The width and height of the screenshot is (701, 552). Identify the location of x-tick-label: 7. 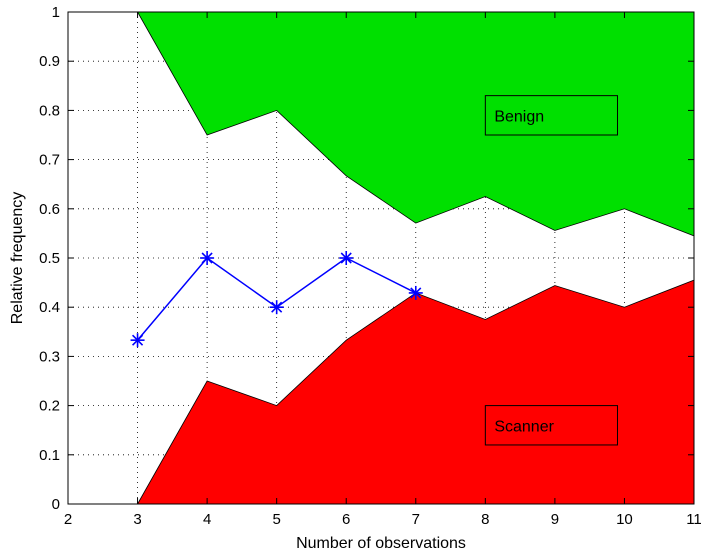
(416, 519).